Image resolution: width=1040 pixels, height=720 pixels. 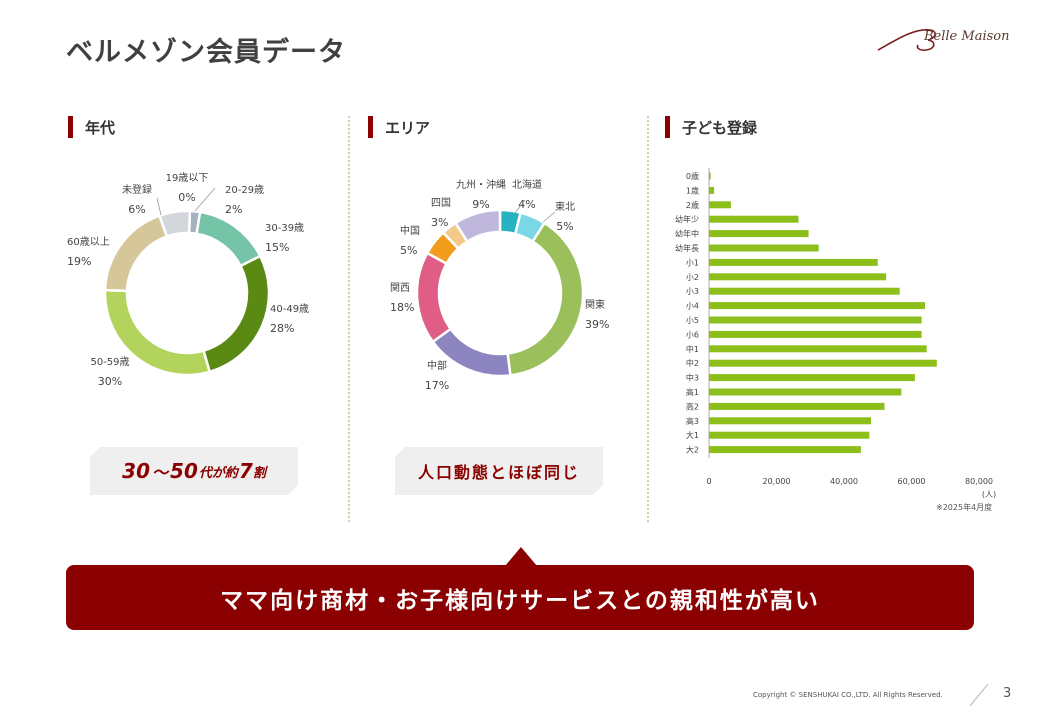 I want to click on age-note-mid: 代が約, so click(x=218, y=473).